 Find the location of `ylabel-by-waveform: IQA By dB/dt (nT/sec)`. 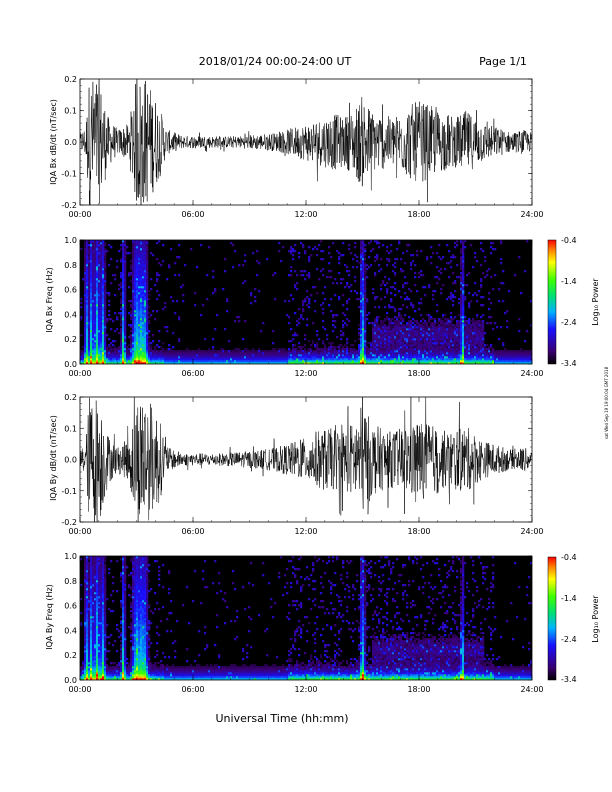

ylabel-by-waveform: IQA By dB/dt (nT/sec) is located at coordinates (53, 458).